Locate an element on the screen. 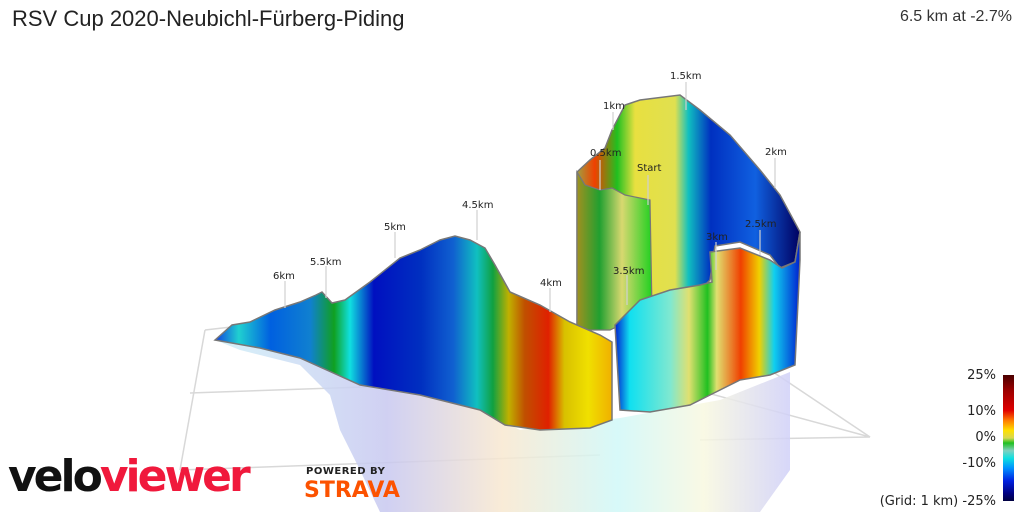 This screenshot has height=512, width=1024. km-label-3-5: 3.5km is located at coordinates (628, 271).